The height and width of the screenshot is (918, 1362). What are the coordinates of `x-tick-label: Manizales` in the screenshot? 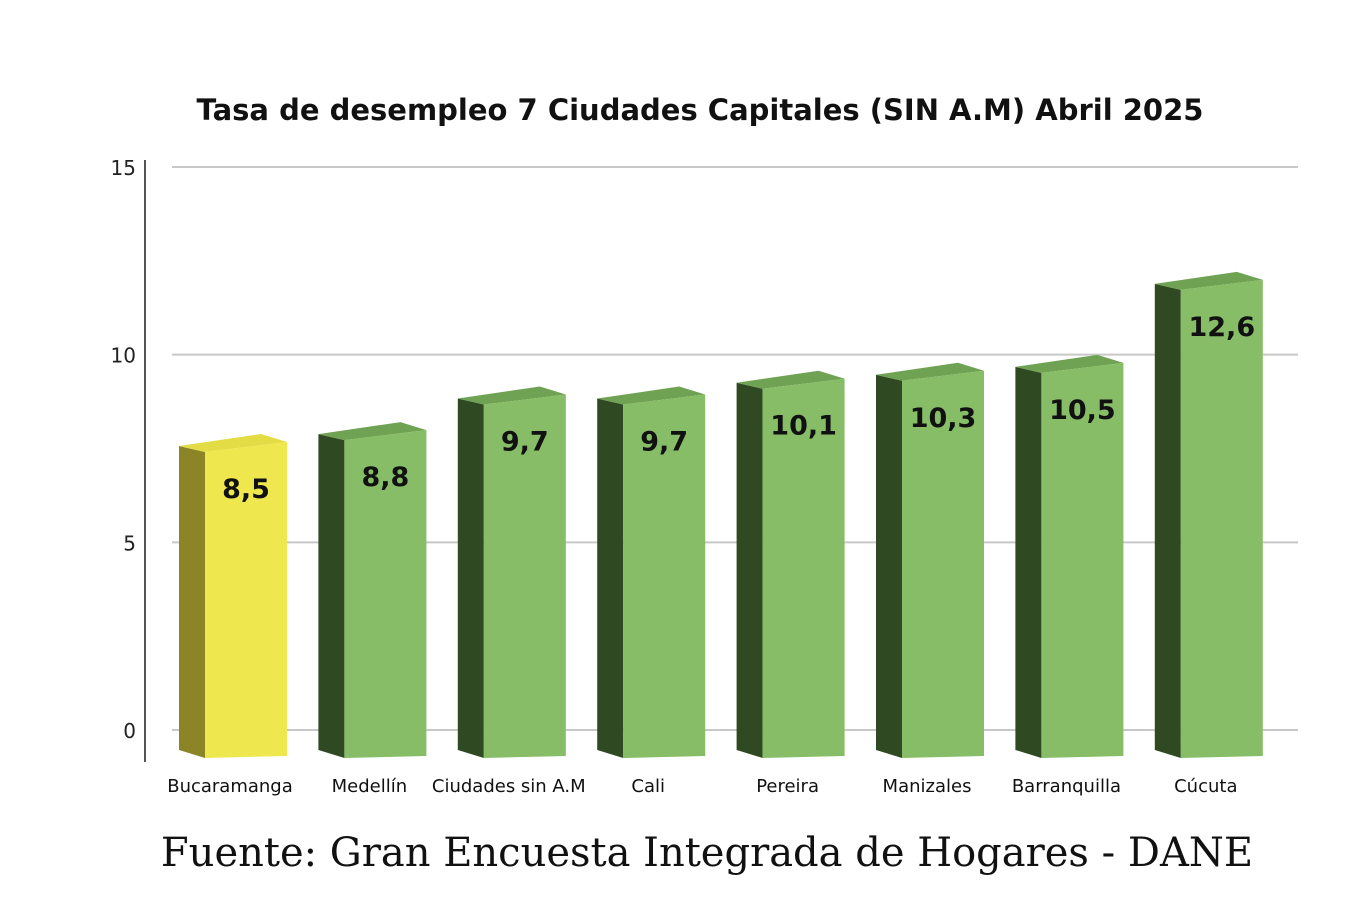 It's located at (927, 786).